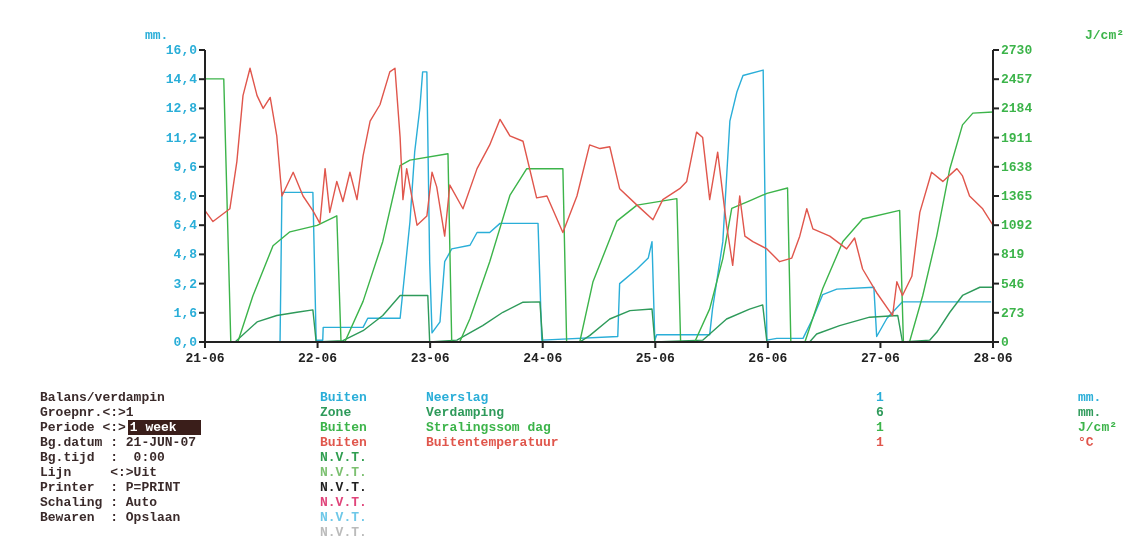  I want to click on y-tick-label: 6,4, so click(185, 226).